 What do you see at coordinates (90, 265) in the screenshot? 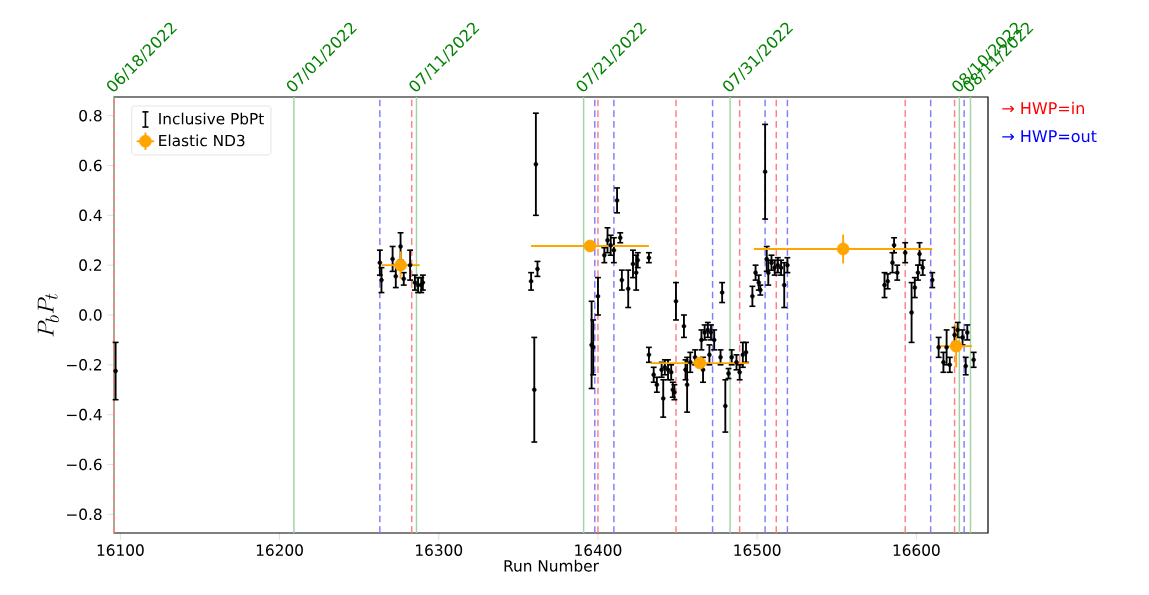
I see `y-tick-label: 0.2` at bounding box center [90, 265].